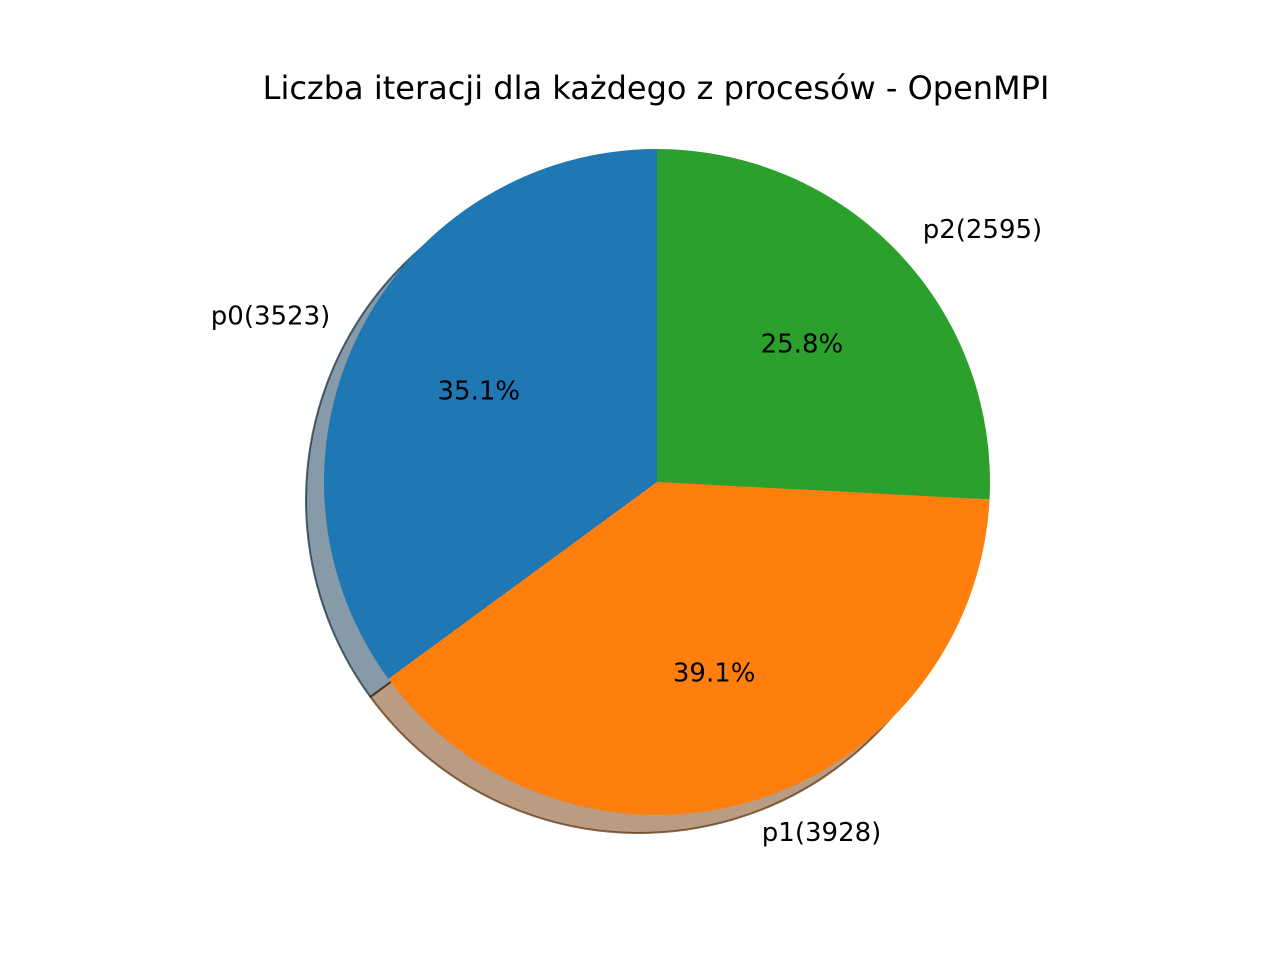  What do you see at coordinates (271, 316) in the screenshot?
I see `pie-slice-label-0: p0(3523)` at bounding box center [271, 316].